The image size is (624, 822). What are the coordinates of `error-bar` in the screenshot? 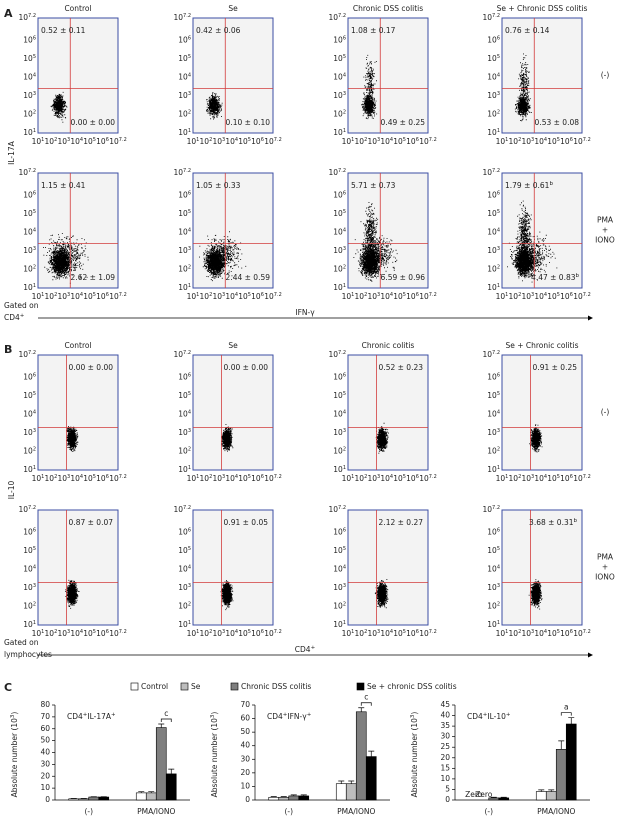 It's located at (561, 745).